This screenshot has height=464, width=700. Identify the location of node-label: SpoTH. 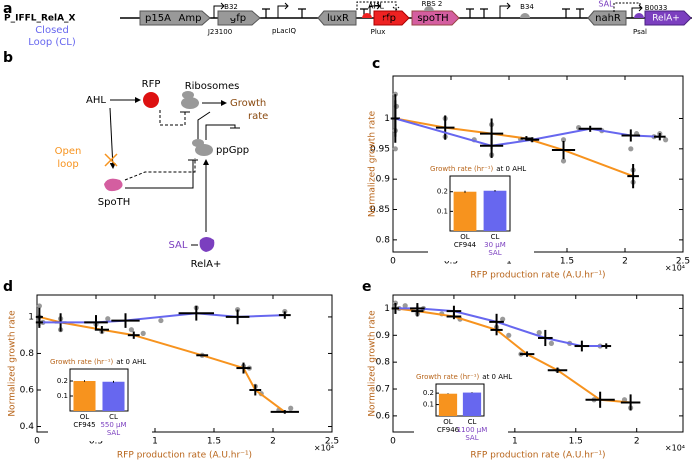
(114, 202).